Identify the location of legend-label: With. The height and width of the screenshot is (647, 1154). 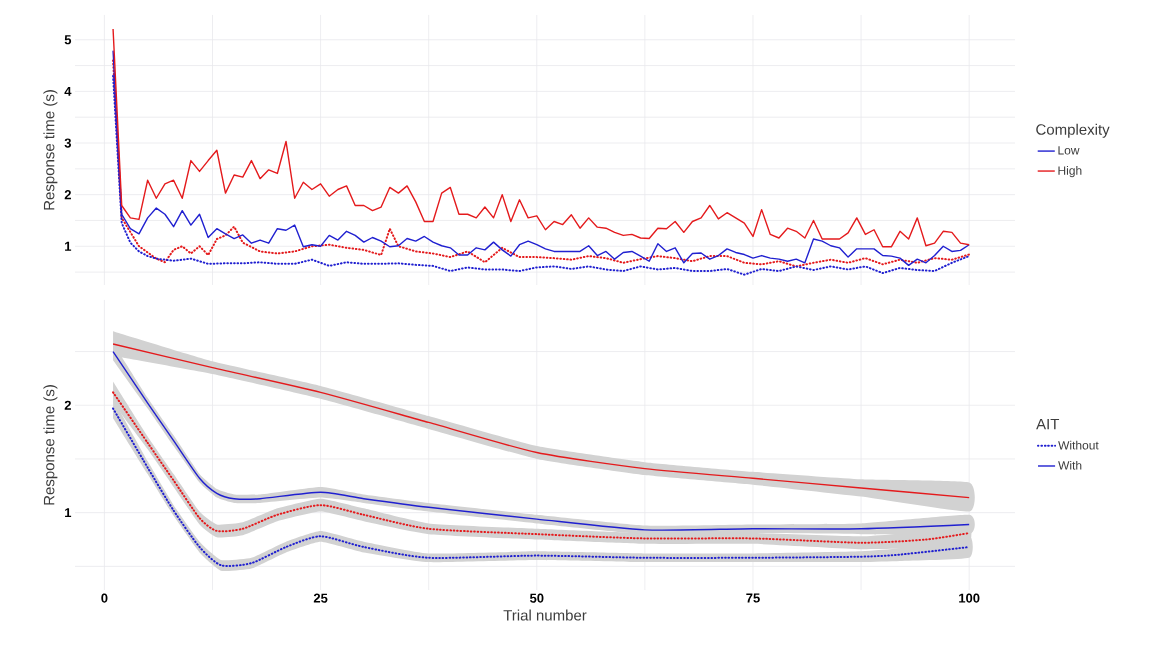
(1070, 465).